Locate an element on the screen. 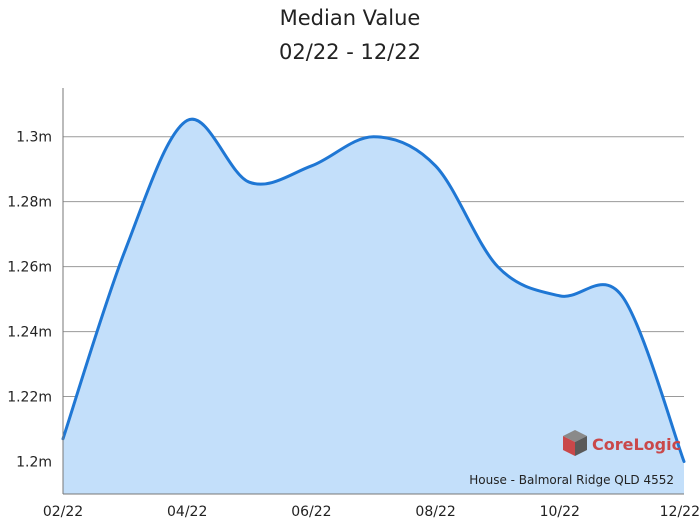 The width and height of the screenshot is (700, 525). x-tick-label: 02/22 is located at coordinates (63, 512).